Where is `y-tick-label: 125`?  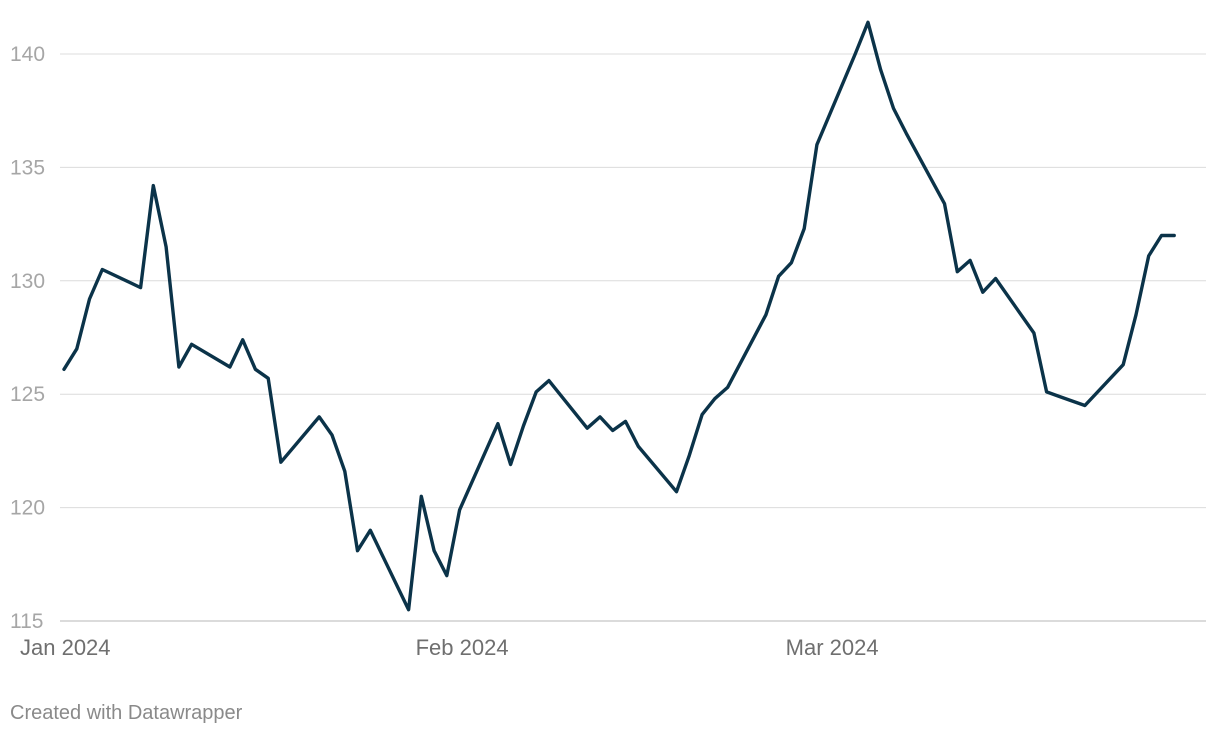
y-tick-label: 125 is located at coordinates (27, 394).